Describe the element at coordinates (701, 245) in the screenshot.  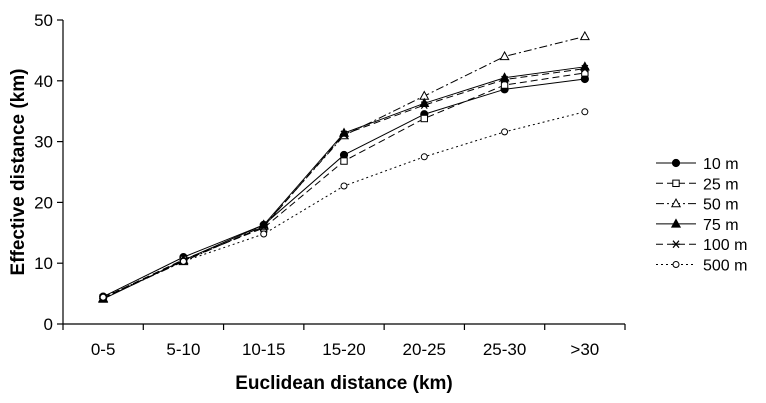
I see `legend-item-100-m: 100 m` at that location.